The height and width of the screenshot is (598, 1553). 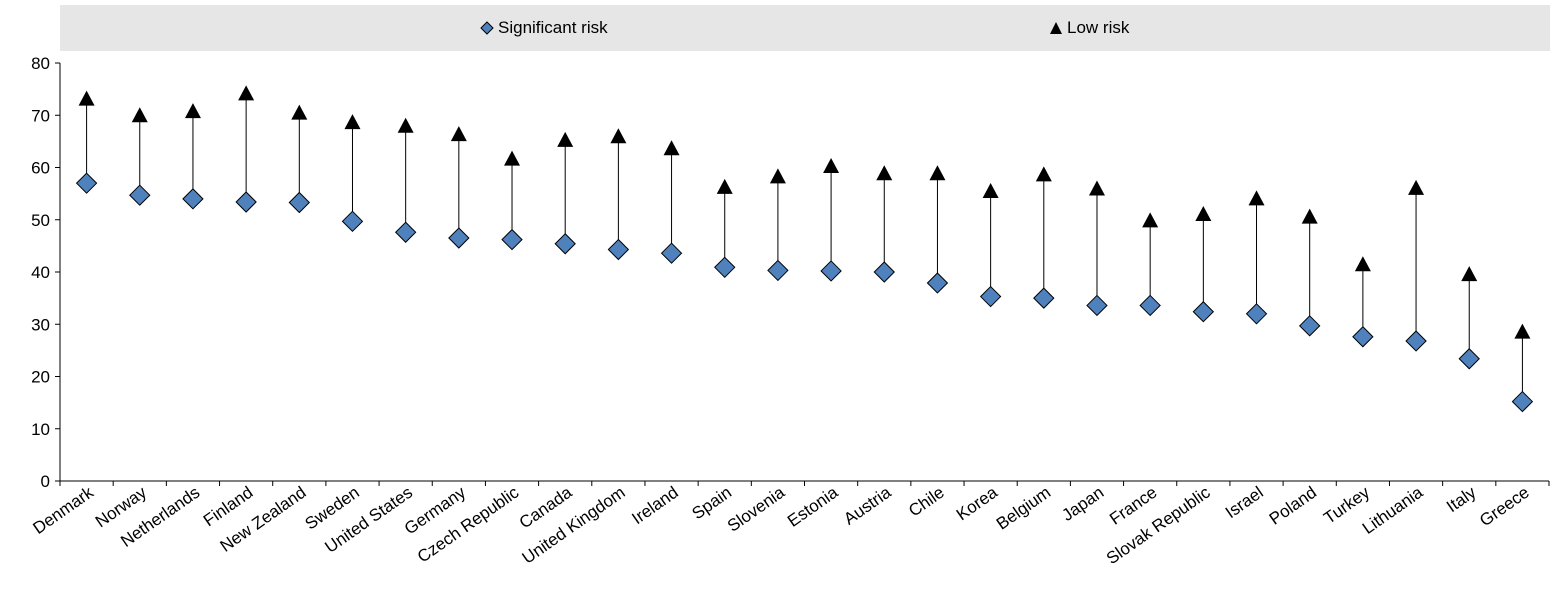 I want to click on x-category-label-19: Japan, so click(x=1082, y=504).